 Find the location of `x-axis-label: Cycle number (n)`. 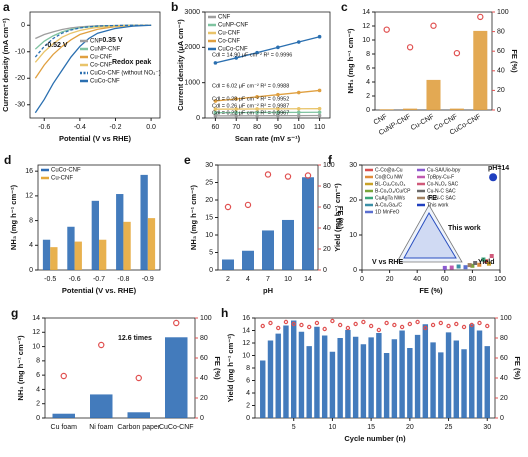

x-axis-label: Cycle number (n) is located at coordinates (375, 438).